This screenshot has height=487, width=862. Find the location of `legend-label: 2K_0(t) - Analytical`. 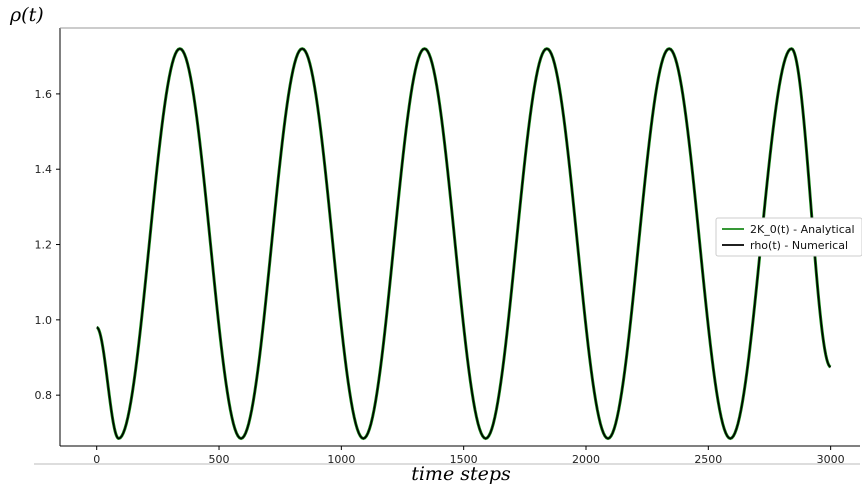

legend-label: 2K_0(t) - Analytical is located at coordinates (802, 229).